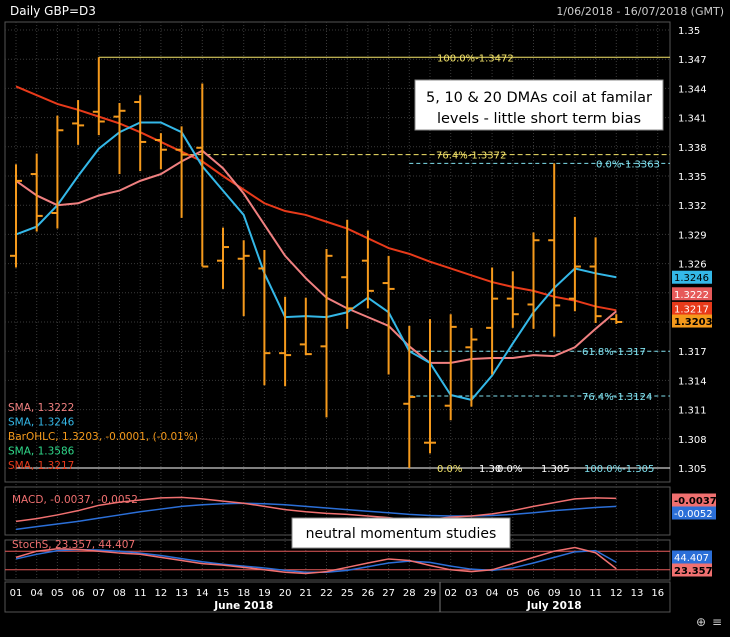  What do you see at coordinates (450, 593) in the screenshot?
I see `date-tick-label: 02` at bounding box center [450, 593].